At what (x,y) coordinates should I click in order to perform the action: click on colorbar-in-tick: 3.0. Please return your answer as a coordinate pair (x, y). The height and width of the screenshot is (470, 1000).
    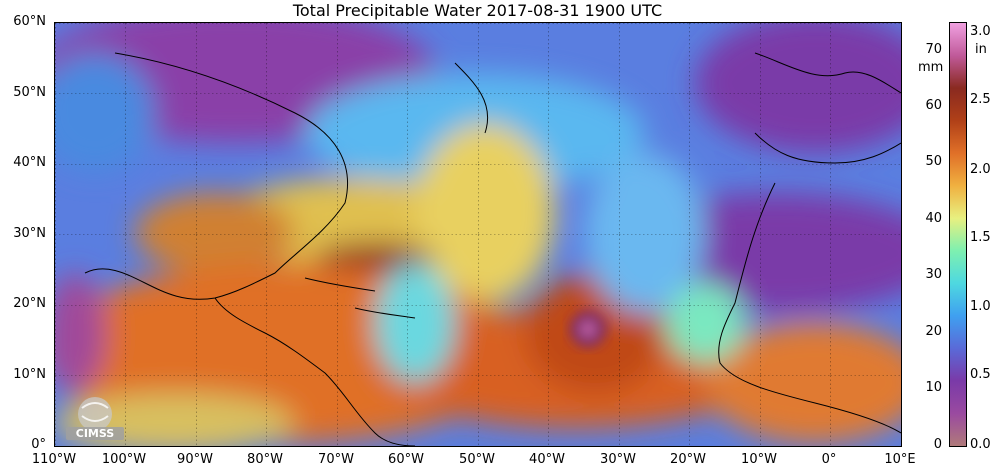
    Looking at the image, I should click on (980, 31).